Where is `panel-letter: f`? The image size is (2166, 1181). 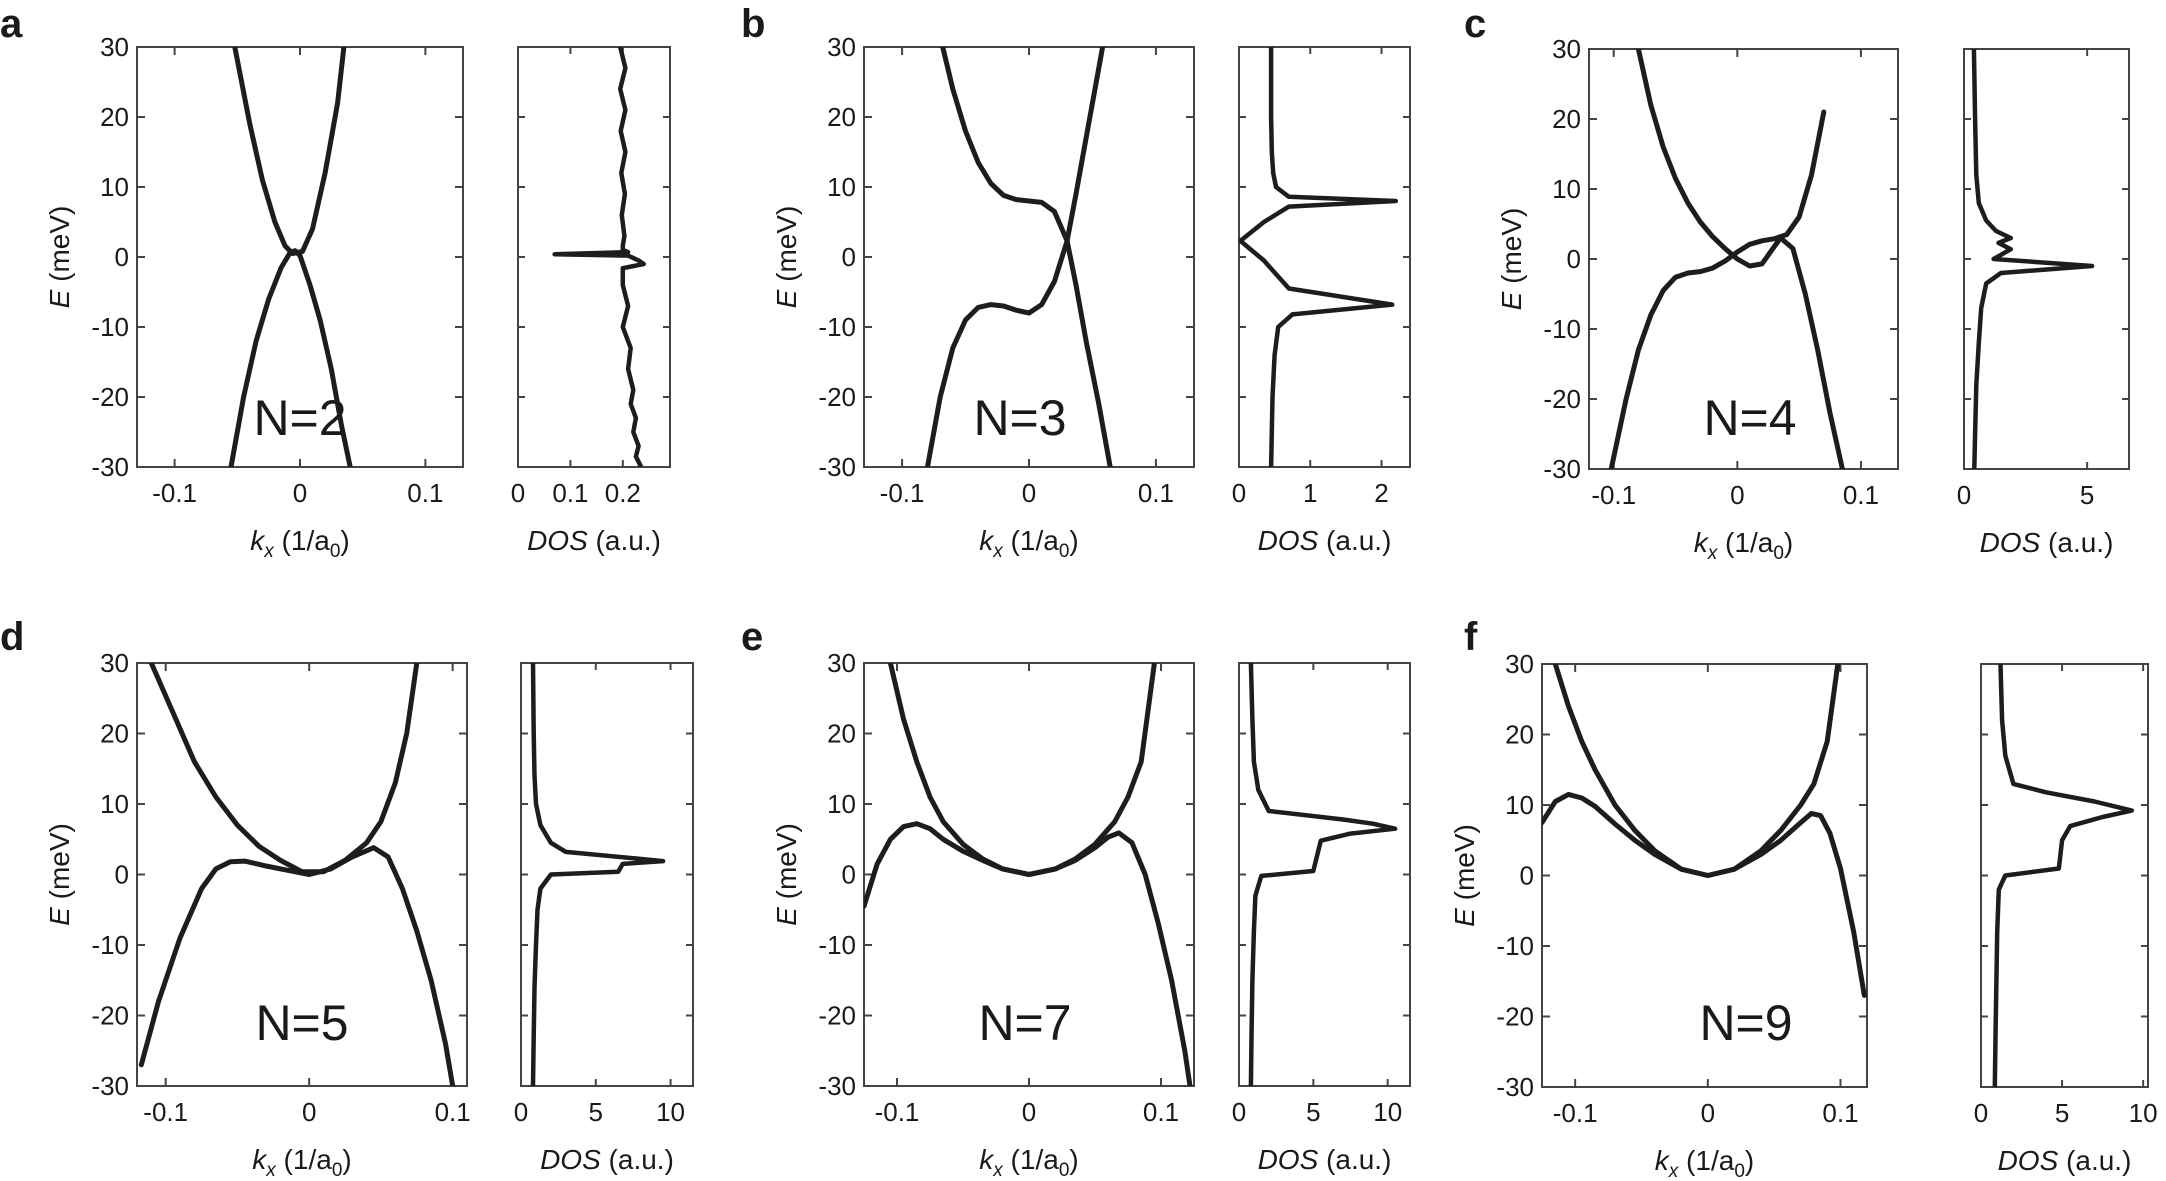
panel-letter: f is located at coordinates (1471, 637).